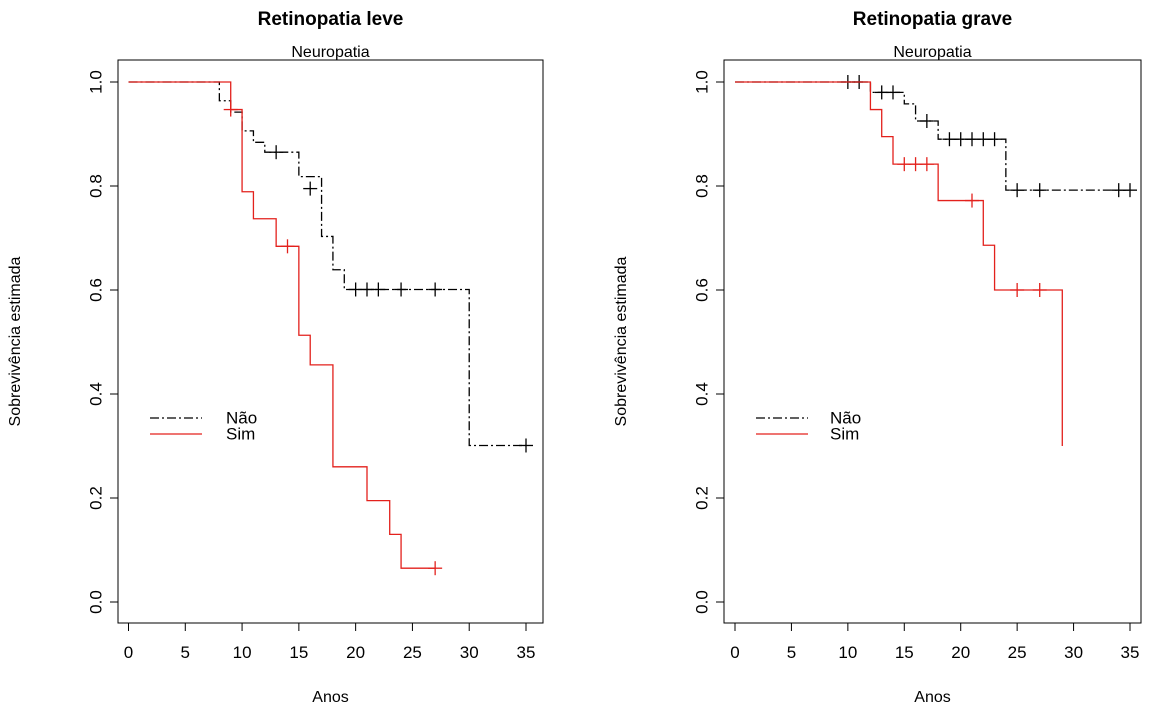  I want to click on chart-title: Retinopatia grave, so click(932, 19).